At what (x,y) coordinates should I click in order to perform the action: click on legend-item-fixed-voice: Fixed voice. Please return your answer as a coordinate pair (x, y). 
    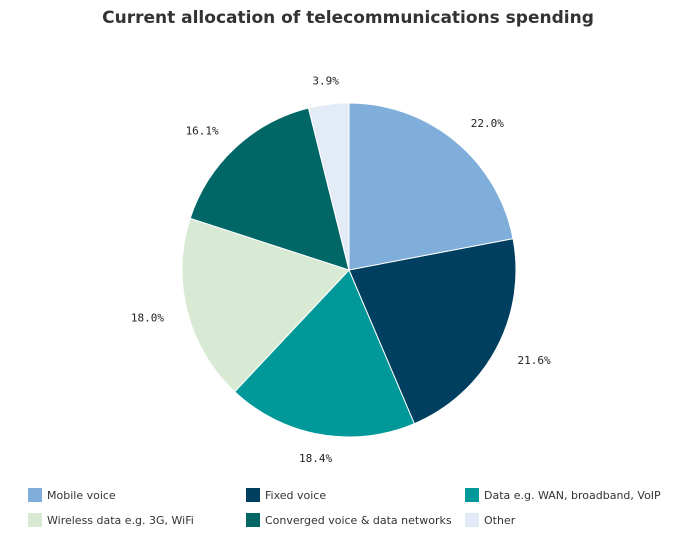
    Looking at the image, I should click on (286, 495).